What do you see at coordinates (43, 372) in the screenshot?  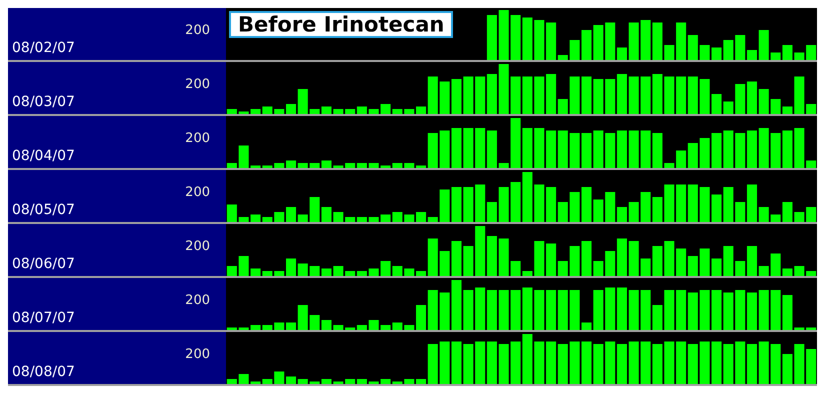 I see `y-axis-title: 08/08/07` at bounding box center [43, 372].